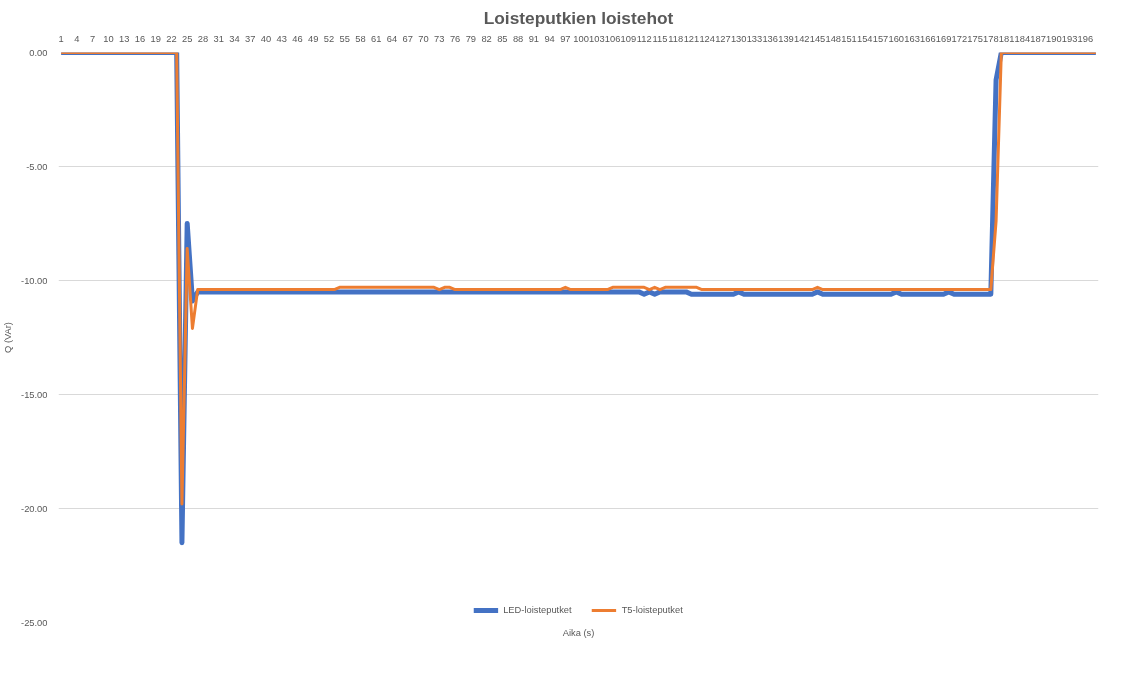  What do you see at coordinates (801, 38) in the screenshot?
I see `x-tick-label: 142` at bounding box center [801, 38].